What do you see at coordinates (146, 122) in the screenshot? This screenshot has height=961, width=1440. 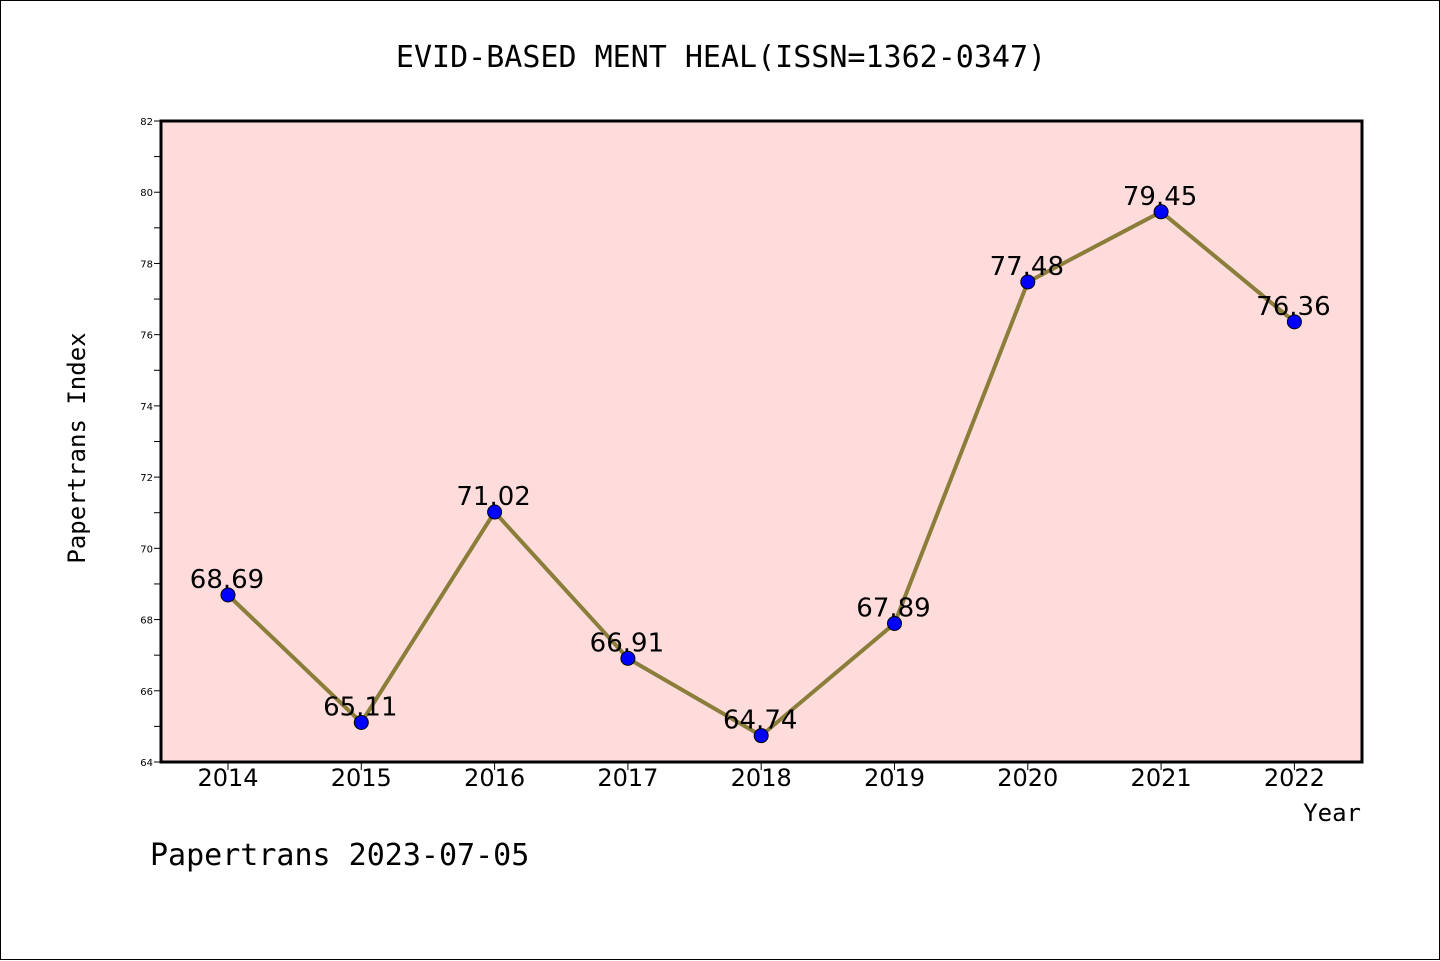 I see `y-tick-label: 82` at bounding box center [146, 122].